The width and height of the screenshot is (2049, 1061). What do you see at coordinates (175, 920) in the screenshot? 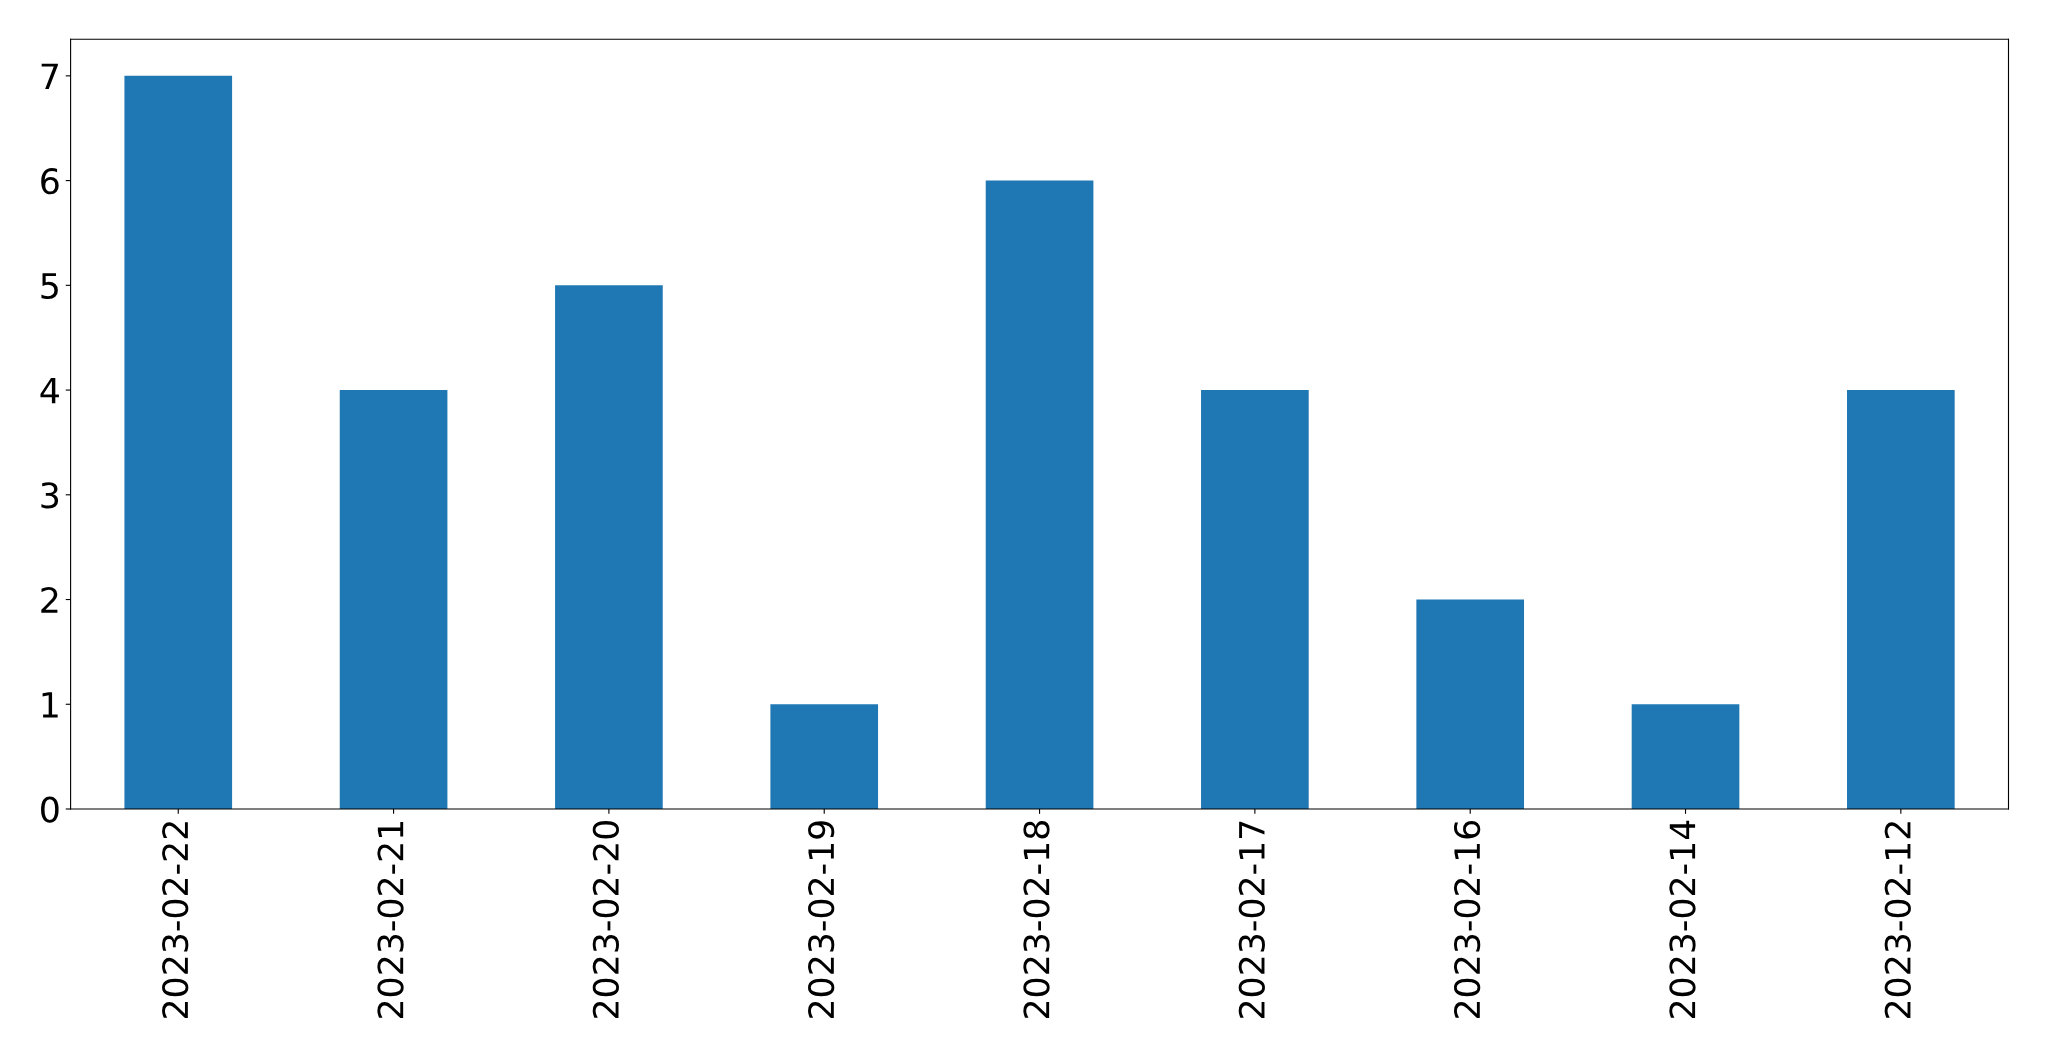
I see `x-tick-label: 2023-02-22` at bounding box center [175, 920].